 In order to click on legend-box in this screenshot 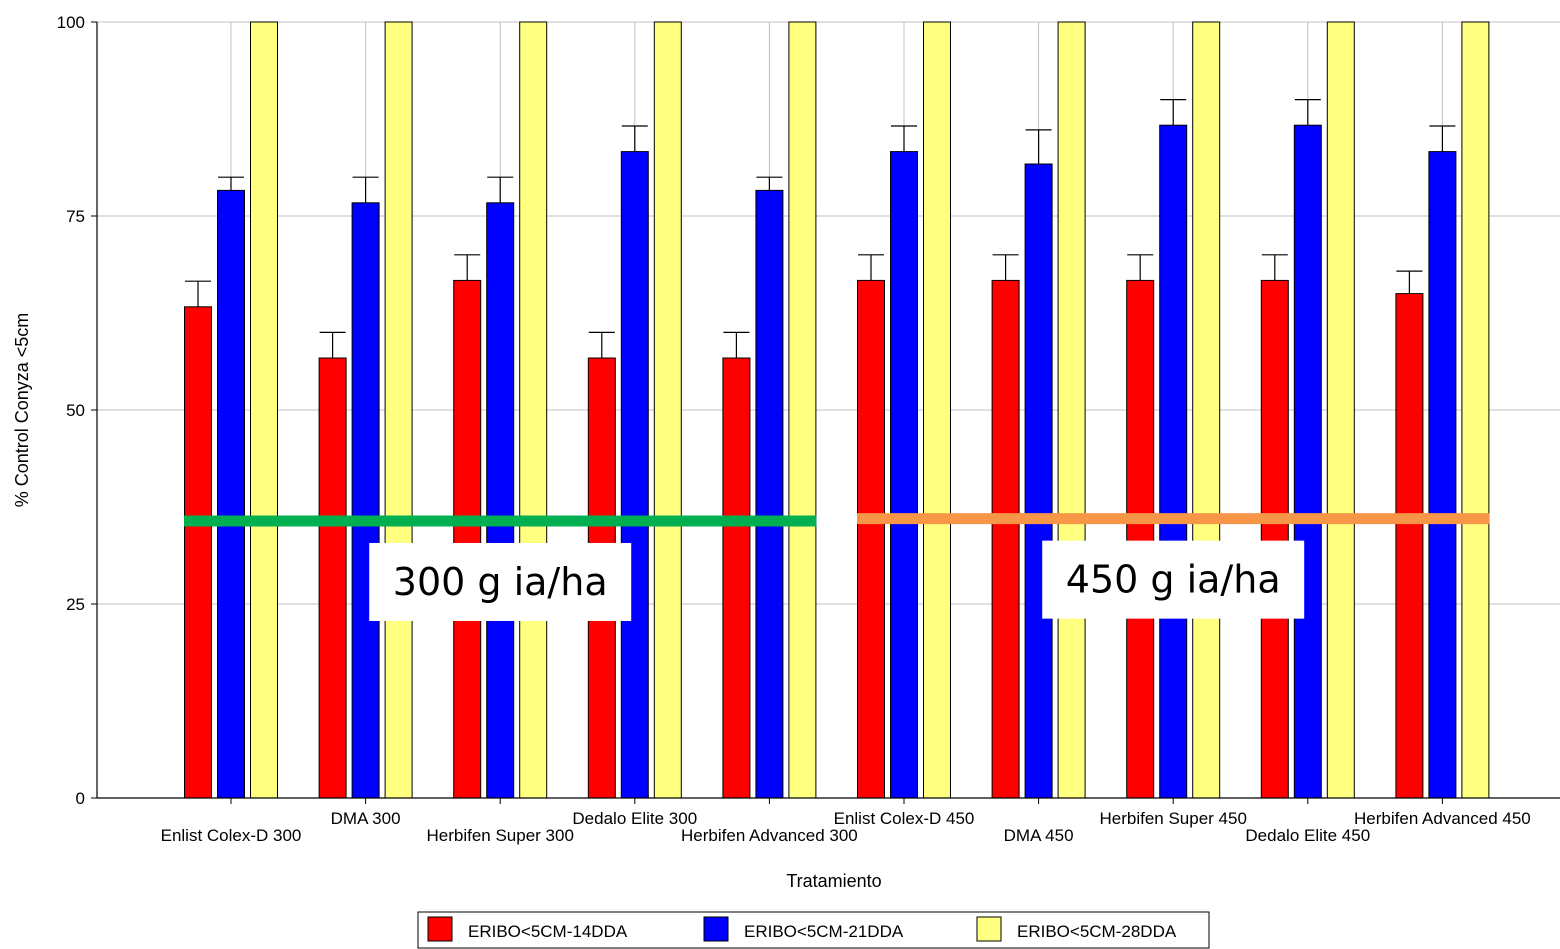, I will do `click(813, 930)`.